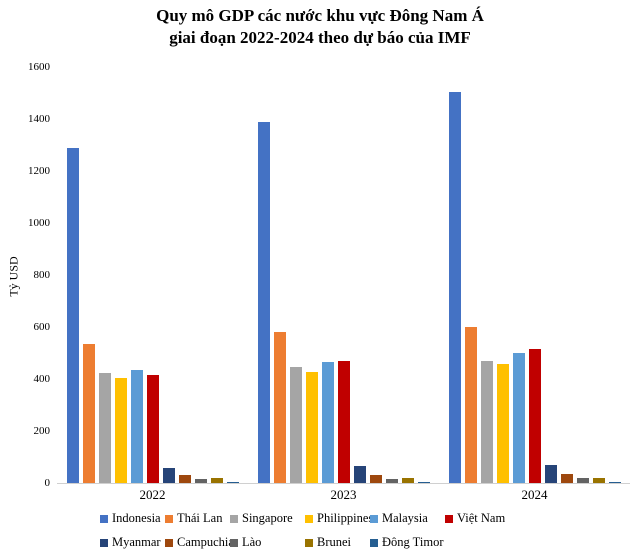 This screenshot has height=554, width=640. What do you see at coordinates (136, 518) in the screenshot?
I see `legend-label: Indonesia` at bounding box center [136, 518].